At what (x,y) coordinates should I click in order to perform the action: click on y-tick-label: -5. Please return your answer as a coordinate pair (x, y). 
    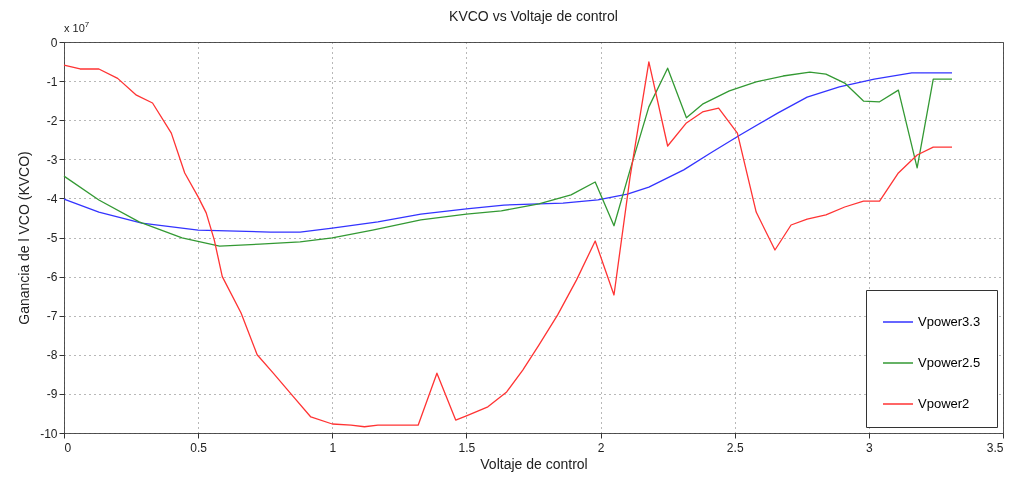
    Looking at the image, I should click on (52, 238).